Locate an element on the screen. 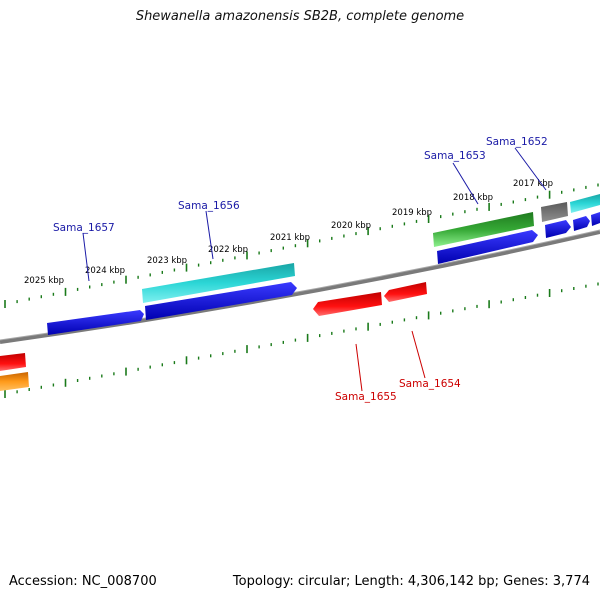 This screenshot has height=600, width=600. gene-label-sama-1656: Sama_1656 is located at coordinates (209, 206).